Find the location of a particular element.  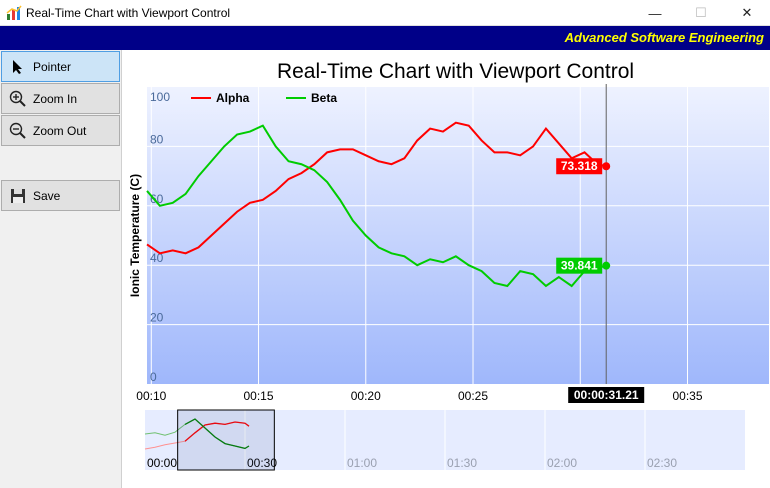

value-label-box-alpha is located at coordinates (579, 166).